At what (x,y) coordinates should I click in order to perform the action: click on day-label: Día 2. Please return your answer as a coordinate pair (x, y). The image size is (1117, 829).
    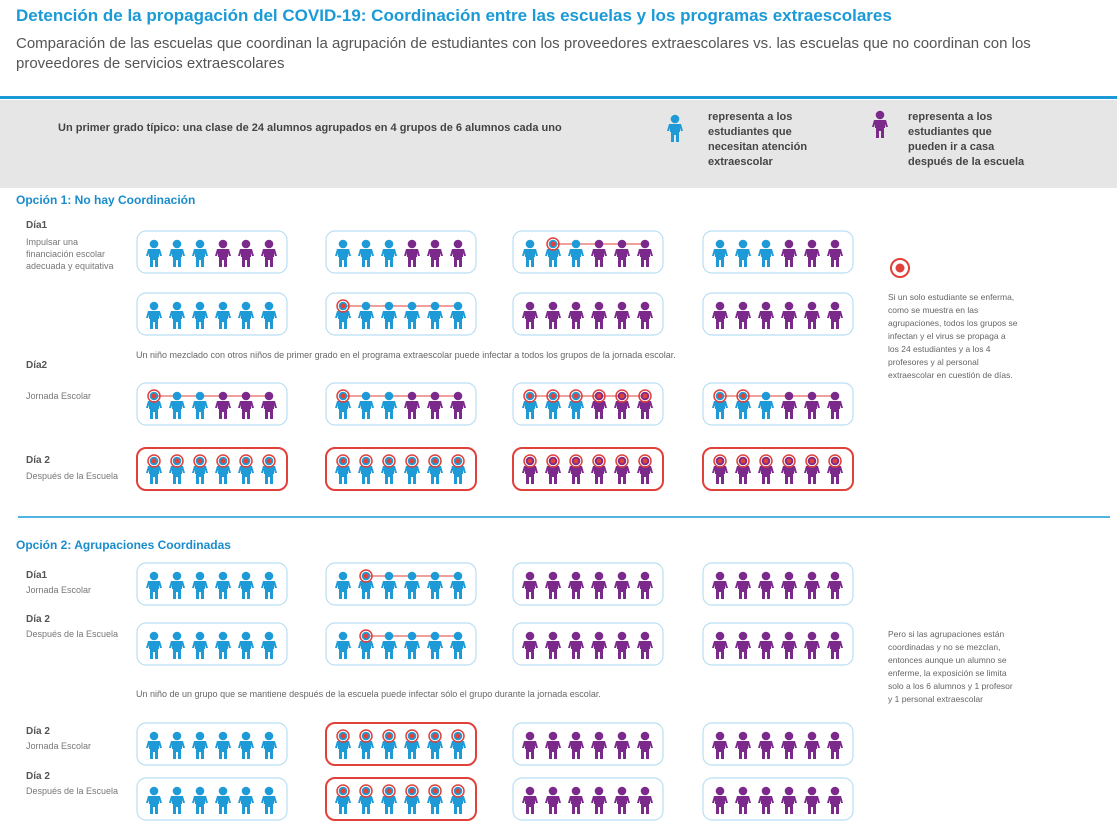
    Looking at the image, I should click on (38, 731).